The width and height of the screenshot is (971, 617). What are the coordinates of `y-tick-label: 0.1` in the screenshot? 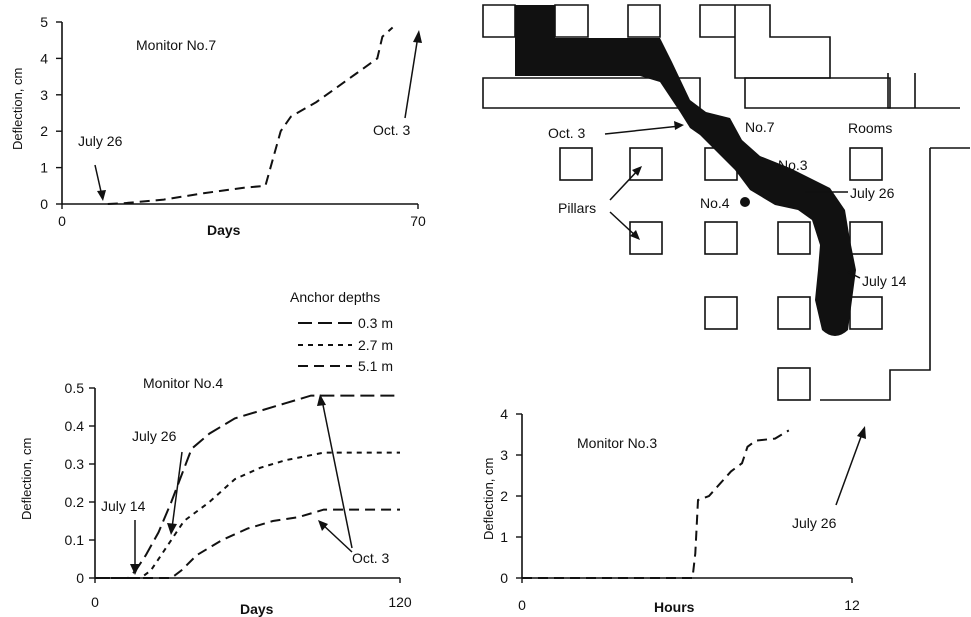 It's located at (75, 540).